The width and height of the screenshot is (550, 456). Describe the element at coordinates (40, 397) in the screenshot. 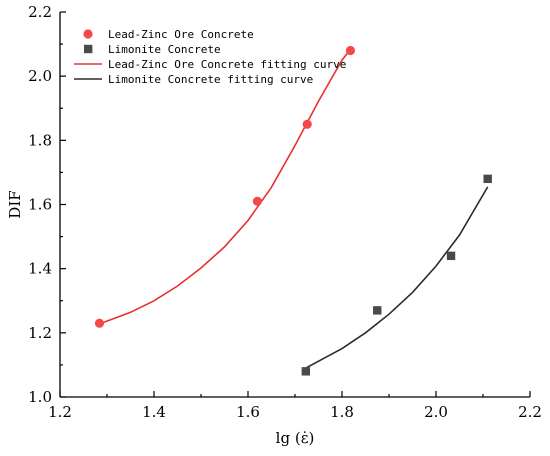

I see `y-tick-label: 1.0` at that location.